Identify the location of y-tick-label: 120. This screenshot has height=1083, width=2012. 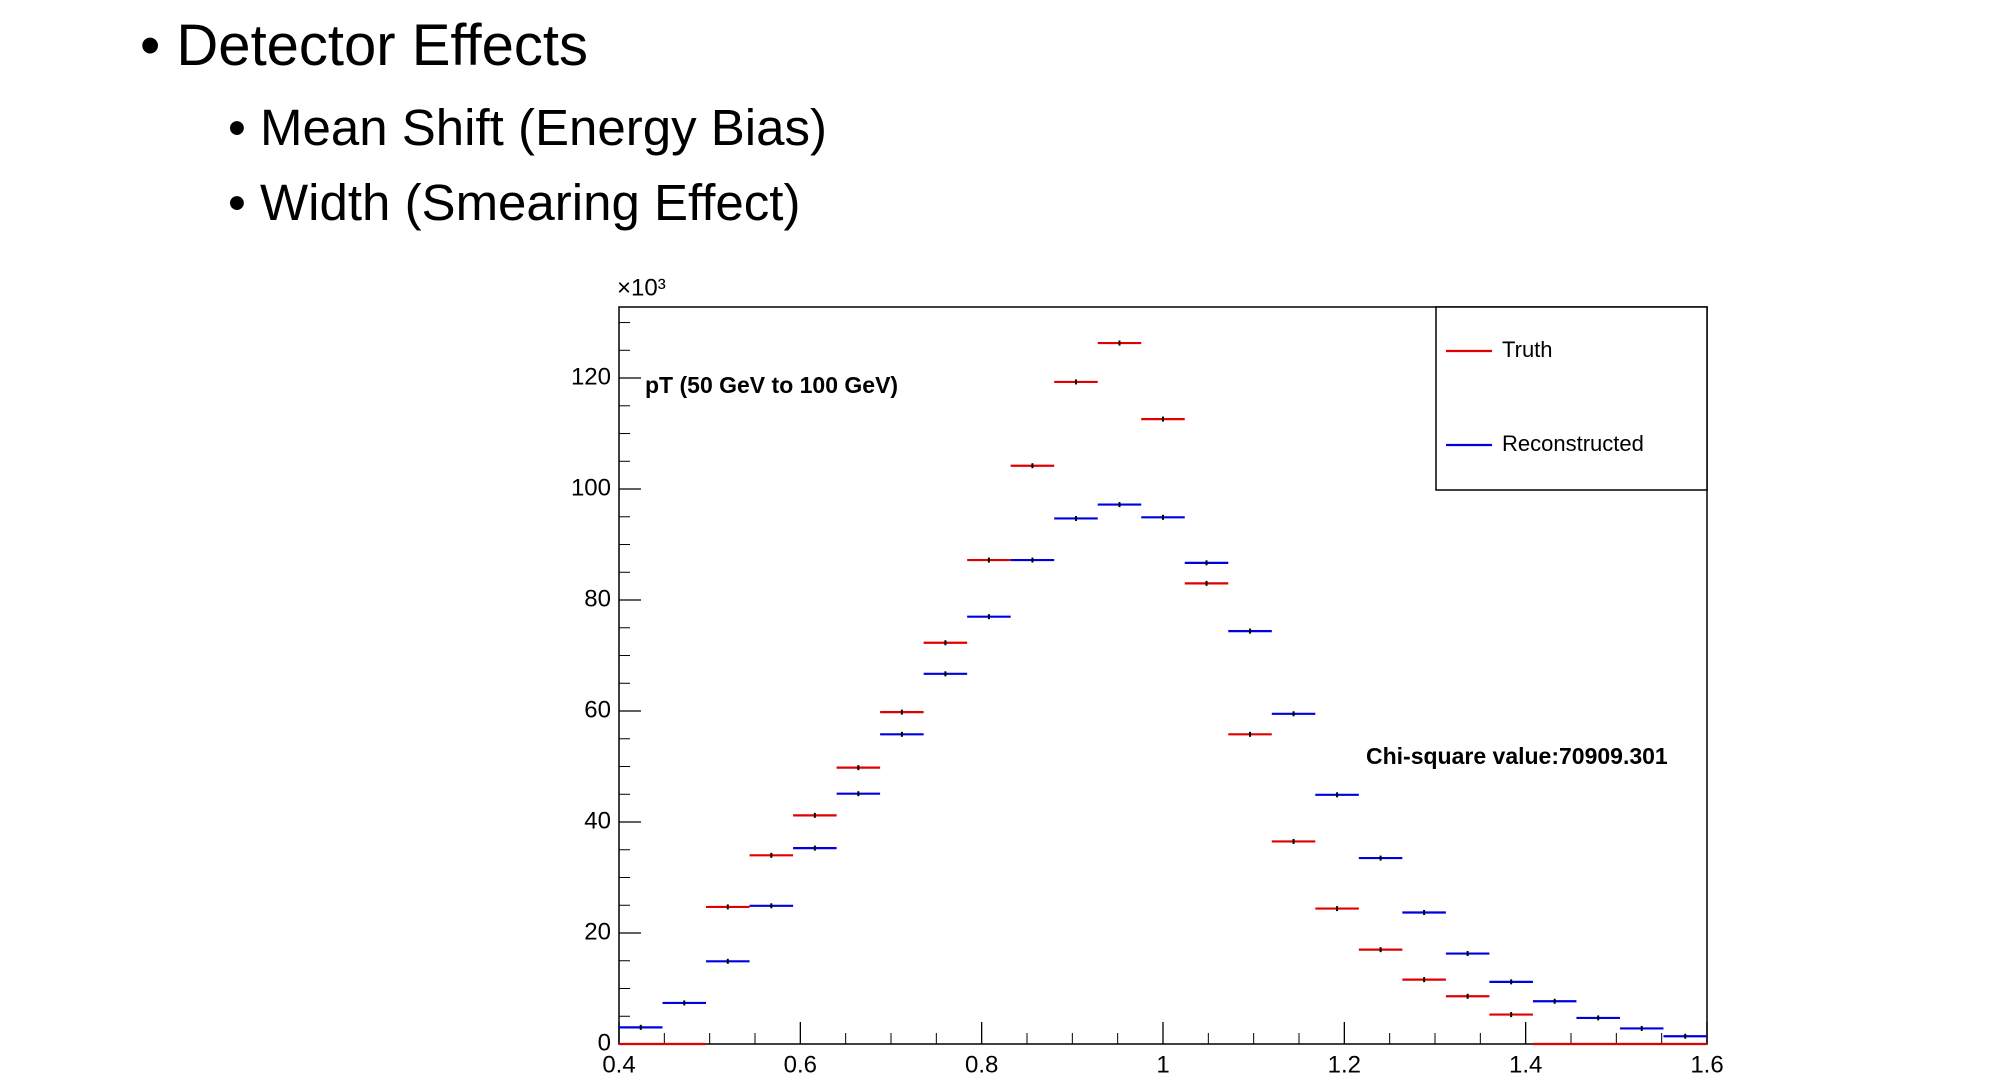
(591, 376).